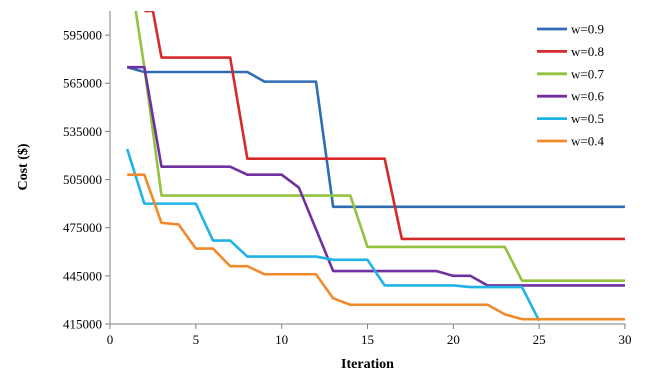  What do you see at coordinates (570, 85) in the screenshot?
I see `legend: w=0.9 w=0.8 w=0.7 w=0.6 w=0.5 w=0.4` at bounding box center [570, 85].